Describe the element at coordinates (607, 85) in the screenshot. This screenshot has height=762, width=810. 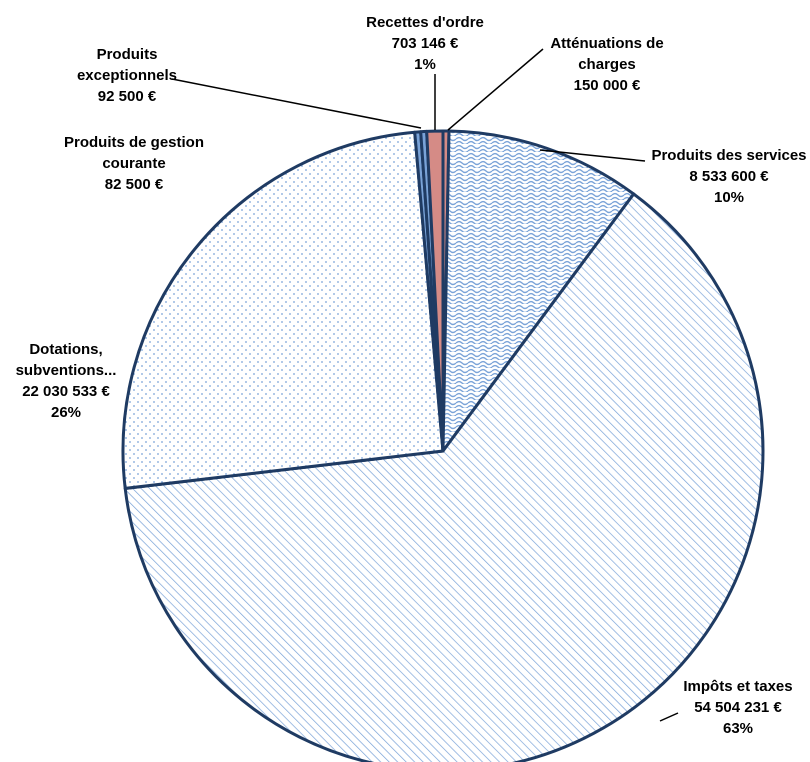
I see `data-label-attenuations-de-charges-line-3: 150 000 €` at that location.